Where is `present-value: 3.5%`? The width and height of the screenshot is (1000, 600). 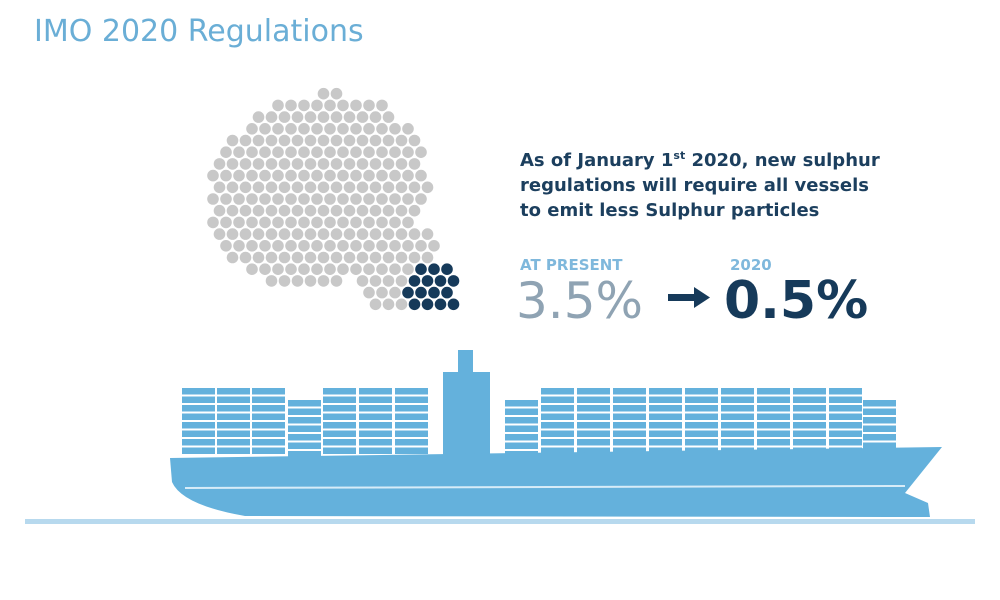
present-value: 3.5% is located at coordinates (579, 301).